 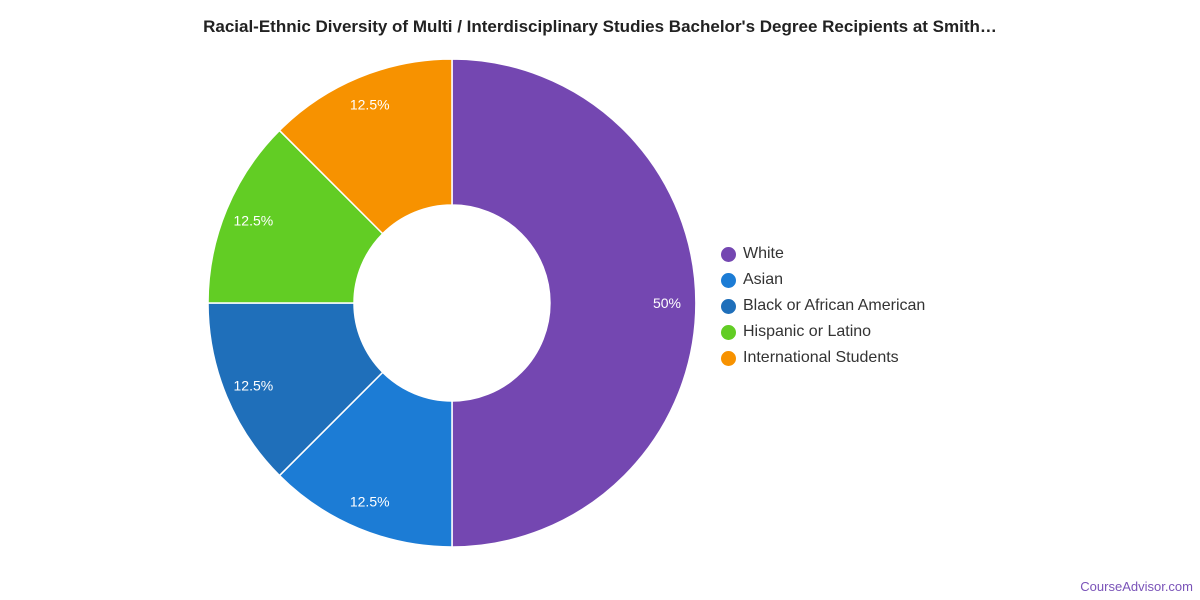 What do you see at coordinates (823, 254) in the screenshot?
I see `legend-item: White` at bounding box center [823, 254].